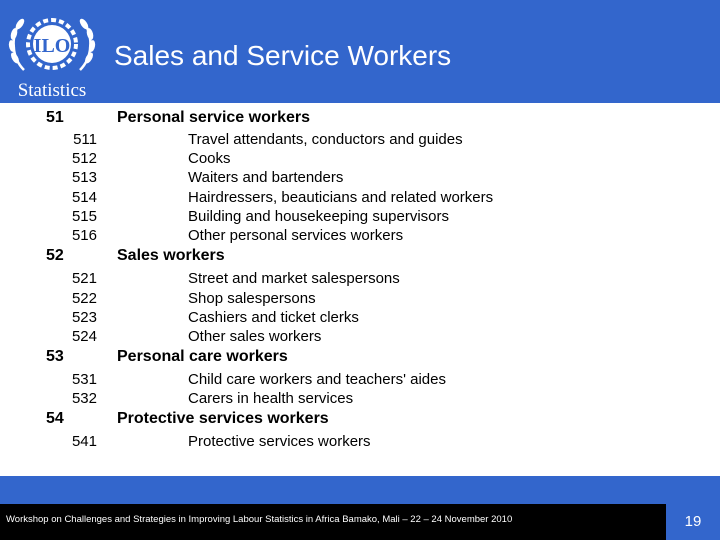  What do you see at coordinates (271, 398) in the screenshot?
I see `sub-group-label: Carers in health services` at bounding box center [271, 398].